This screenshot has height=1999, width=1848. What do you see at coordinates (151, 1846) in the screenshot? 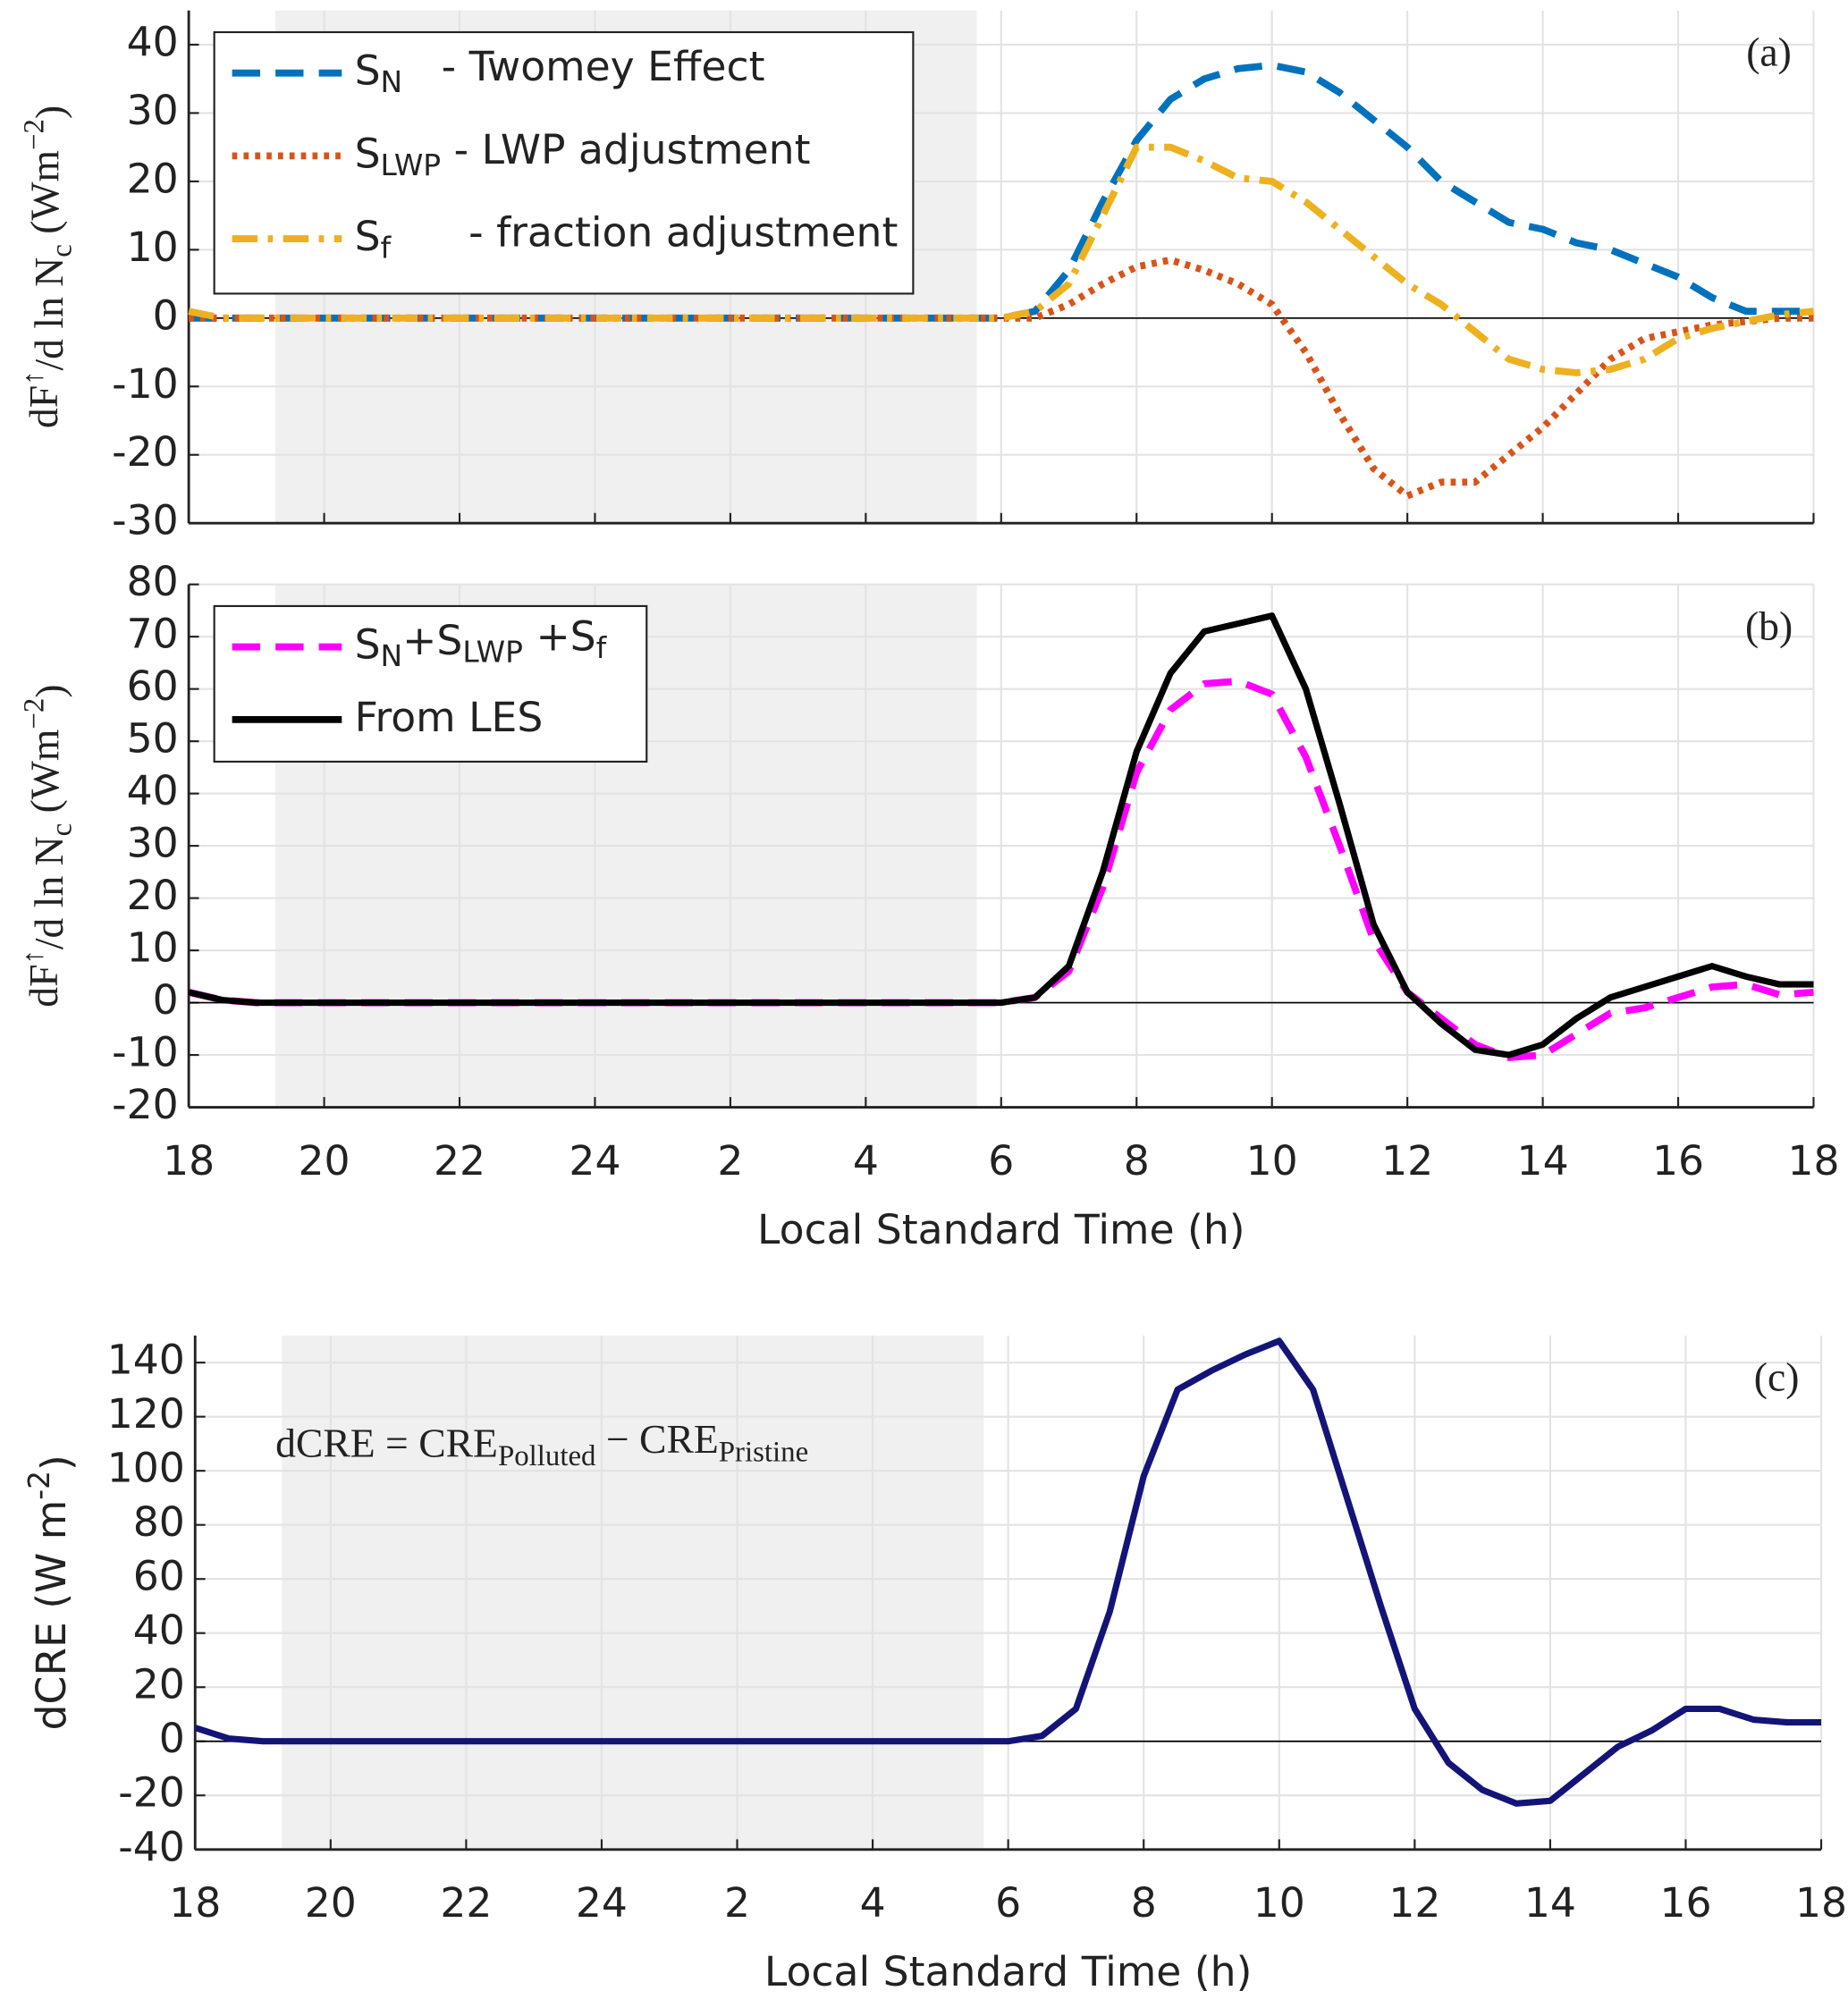
I see `y-tick-label: -40` at bounding box center [151, 1846].